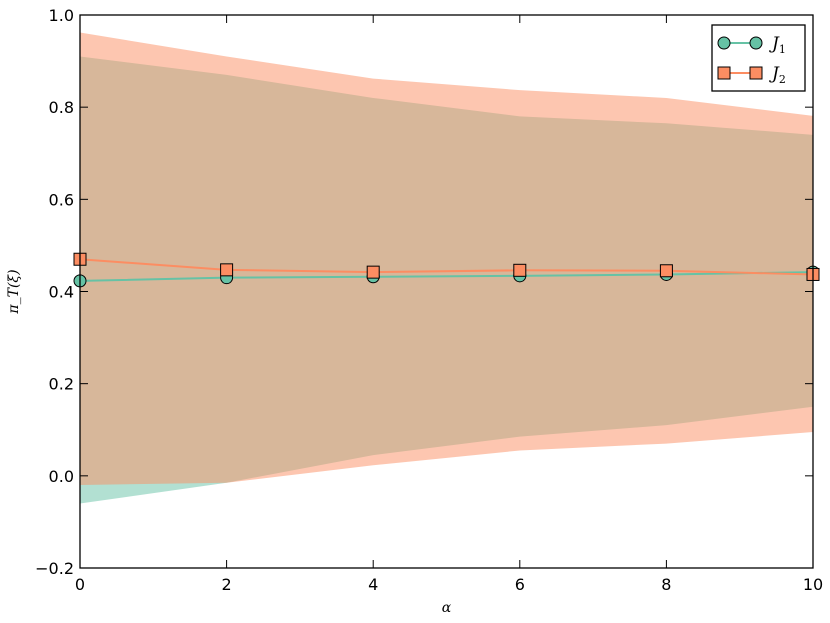 This screenshot has width=830, height=623. What do you see at coordinates (61, 292) in the screenshot?
I see `y-tick-label: 0.4` at bounding box center [61, 292].